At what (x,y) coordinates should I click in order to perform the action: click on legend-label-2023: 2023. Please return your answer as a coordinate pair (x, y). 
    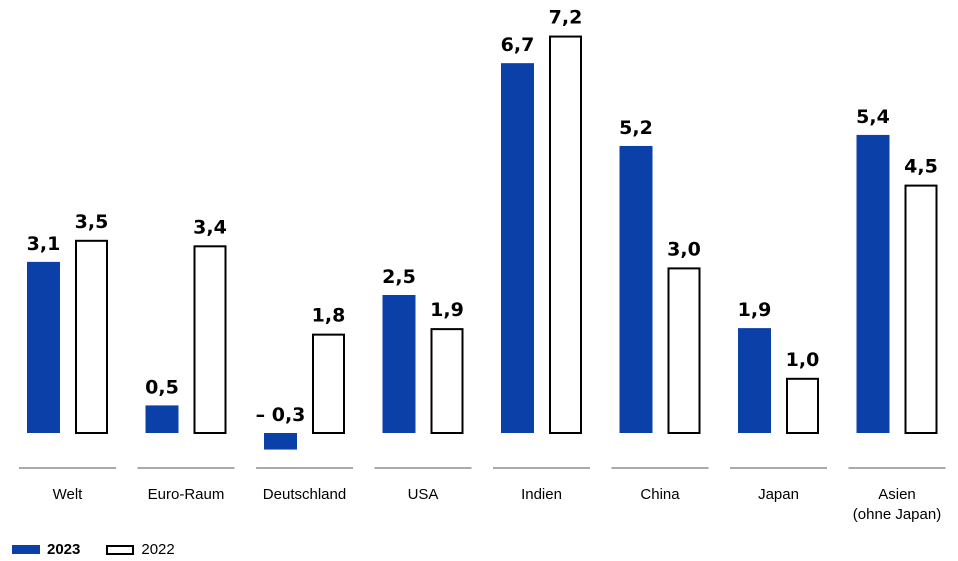
    Looking at the image, I should click on (64, 549).